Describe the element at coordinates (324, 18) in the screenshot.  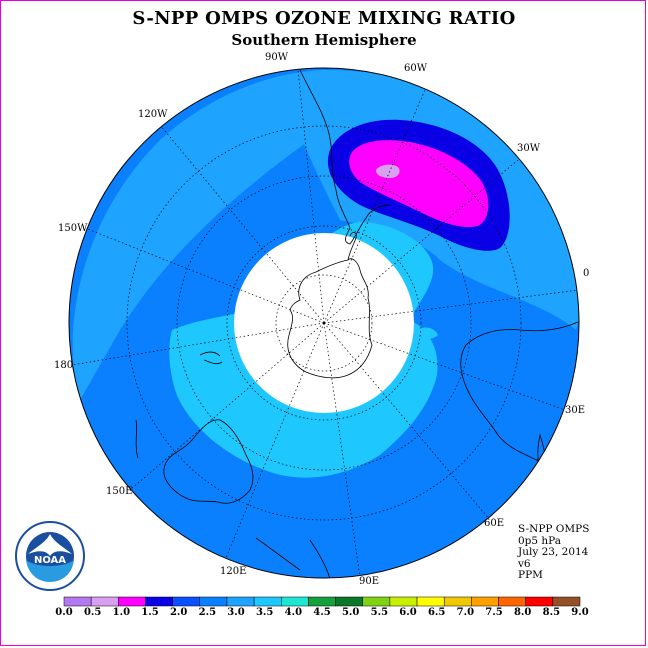
I see `map-title: S-NPP OMPS OZONE MIXING RATIO` at that location.